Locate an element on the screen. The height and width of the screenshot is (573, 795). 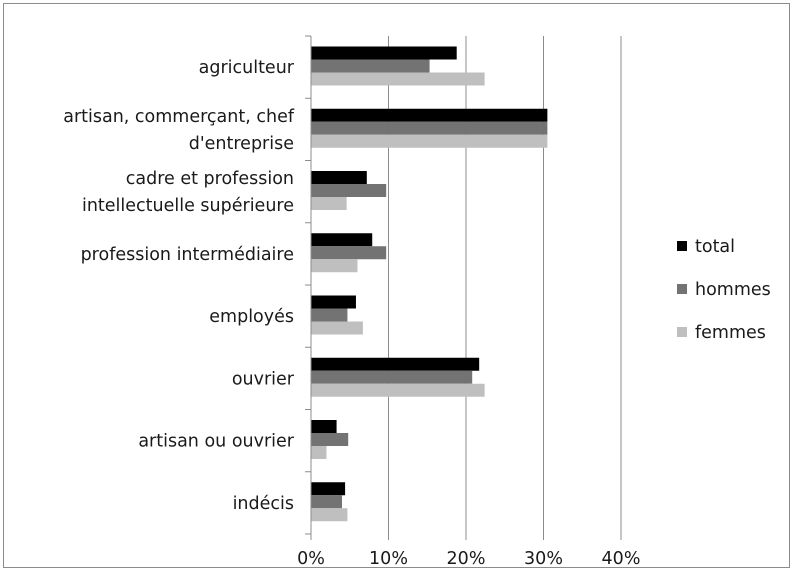
category-label: artisan, commerçant, chef d'entreprise is located at coordinates (179, 130).